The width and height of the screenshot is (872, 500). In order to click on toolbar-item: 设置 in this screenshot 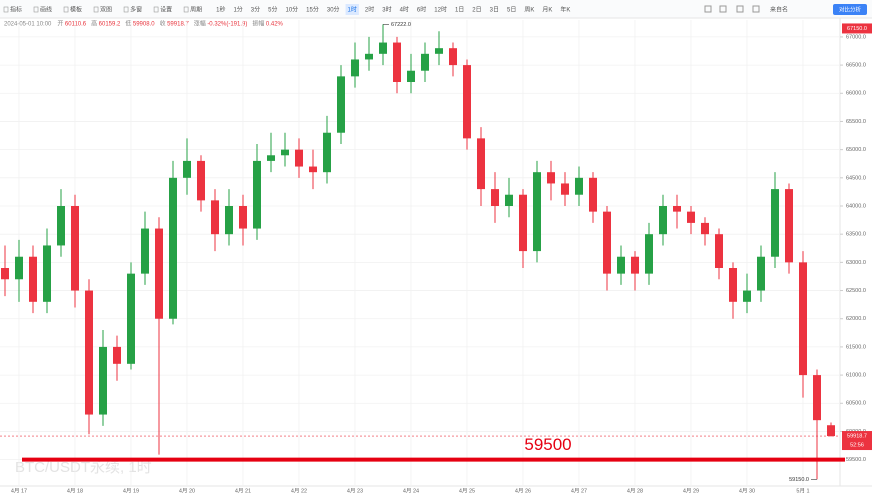, I will do `click(166, 10)`.